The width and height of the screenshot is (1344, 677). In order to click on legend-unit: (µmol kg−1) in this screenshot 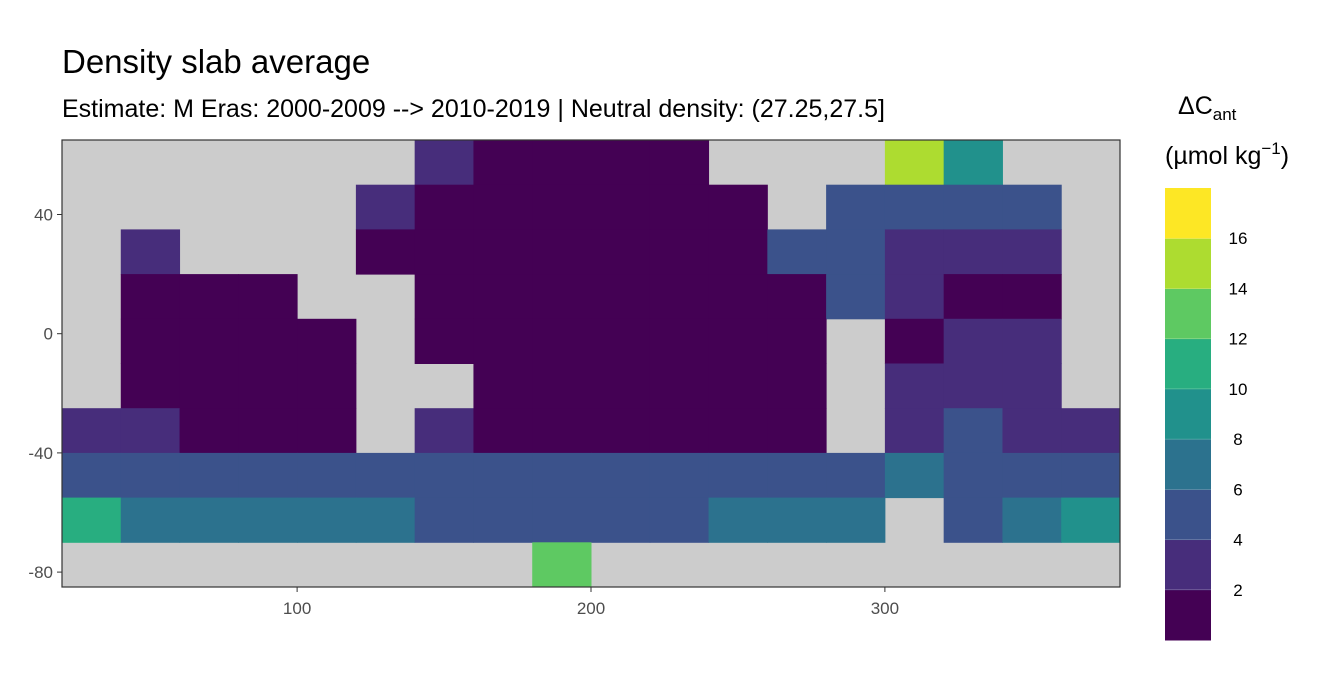, I will do `click(1227, 154)`.